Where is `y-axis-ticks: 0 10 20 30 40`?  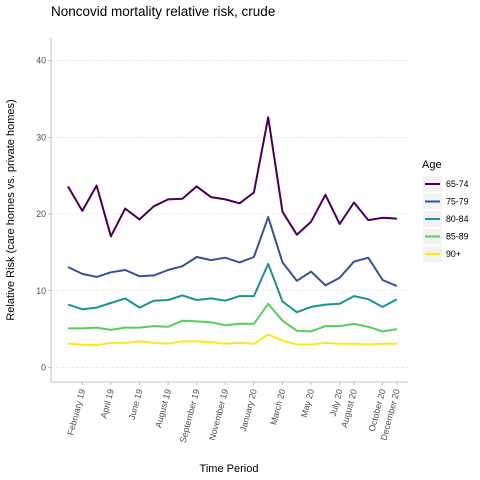 y-axis-ticks: 0 10 20 30 40 is located at coordinates (43, 214).